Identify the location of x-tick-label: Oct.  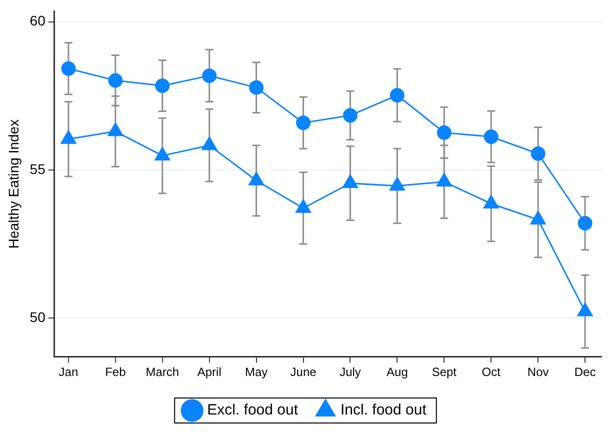
(492, 372).